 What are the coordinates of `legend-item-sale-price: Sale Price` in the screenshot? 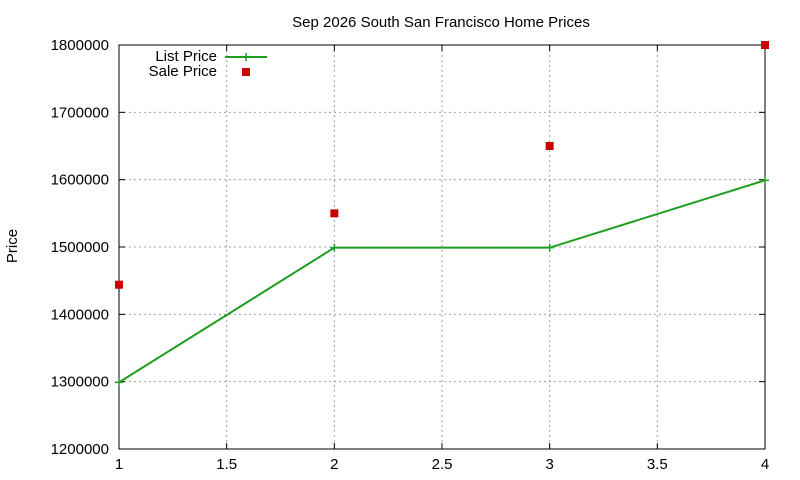 It's located at (199, 71).